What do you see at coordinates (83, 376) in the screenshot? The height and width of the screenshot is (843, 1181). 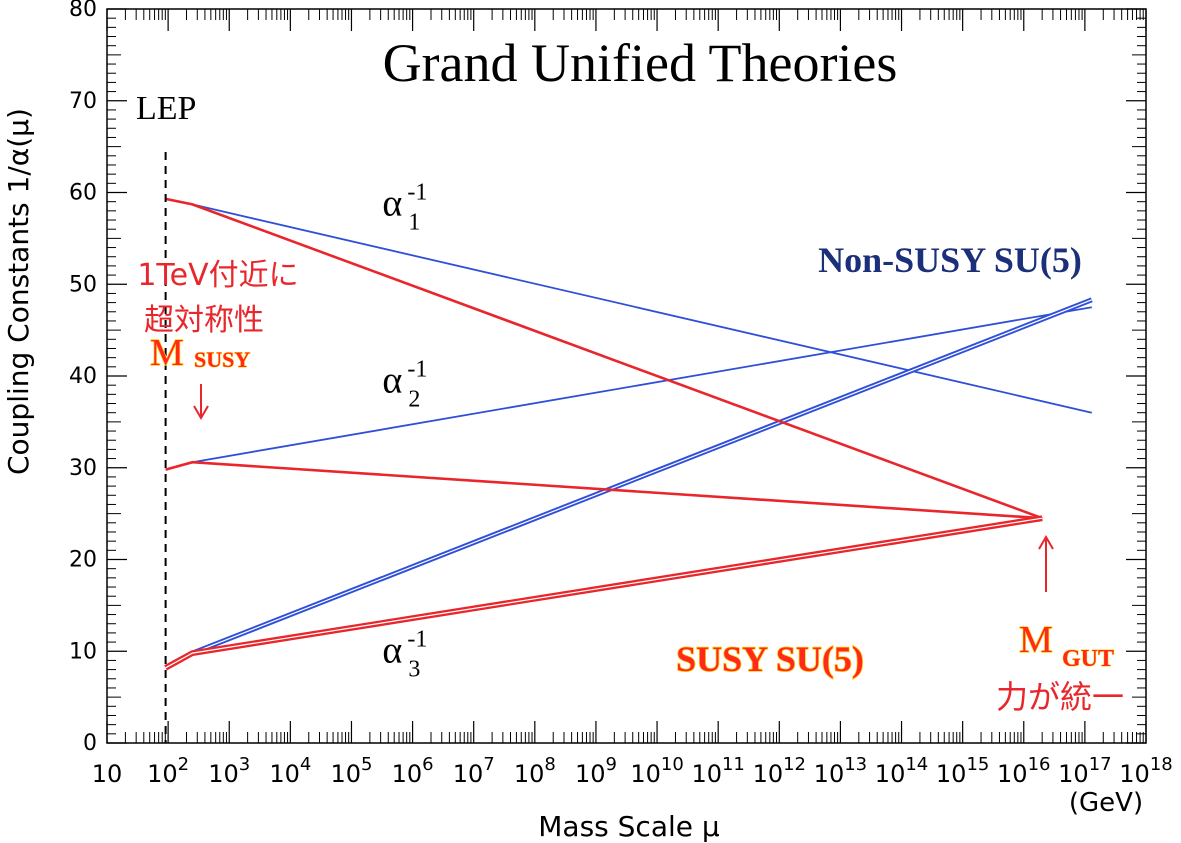 I see `y-tick-label: 40` at bounding box center [83, 376].